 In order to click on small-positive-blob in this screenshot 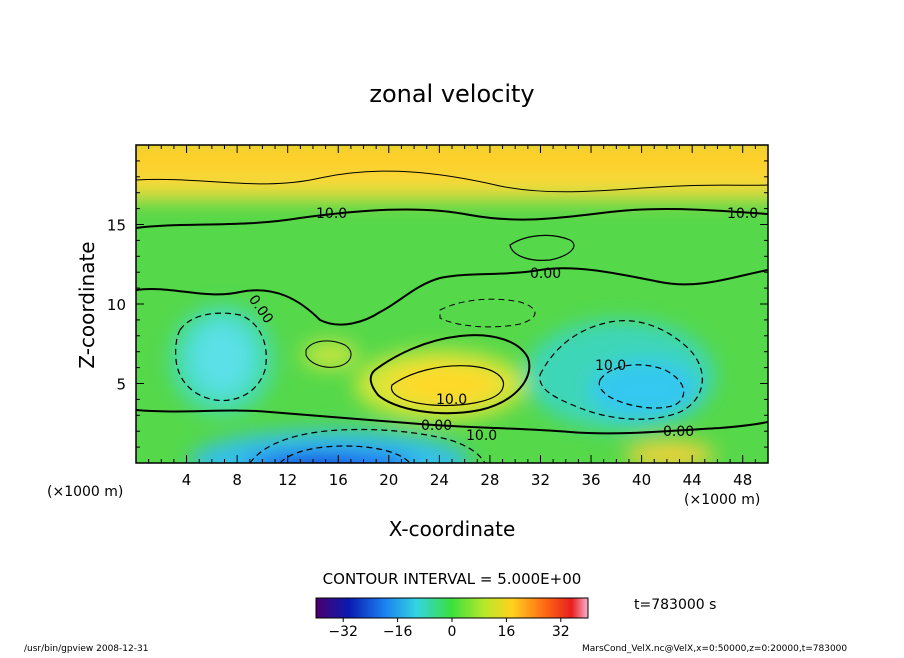, I will do `click(330, 355)`.